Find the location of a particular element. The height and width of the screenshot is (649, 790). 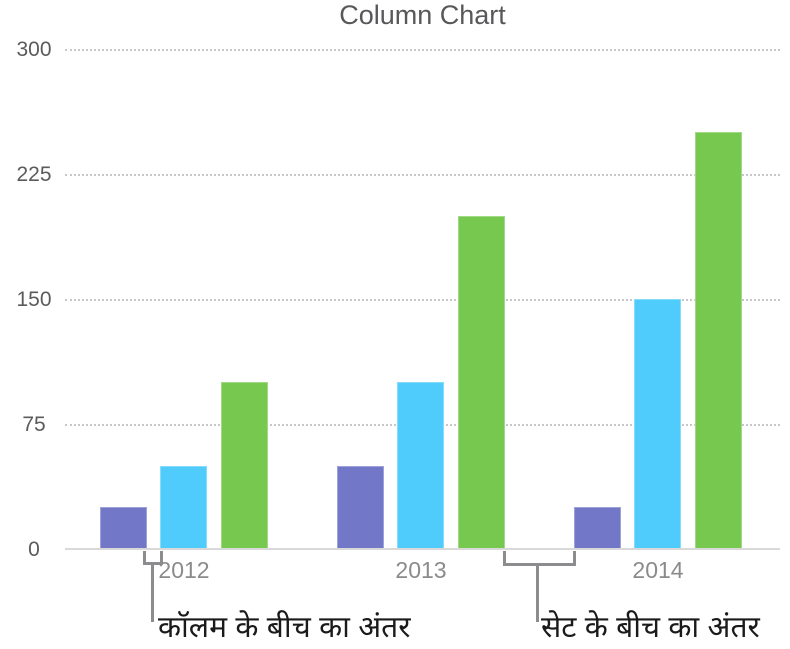

bar-blue-series-2012 is located at coordinates (183, 507).